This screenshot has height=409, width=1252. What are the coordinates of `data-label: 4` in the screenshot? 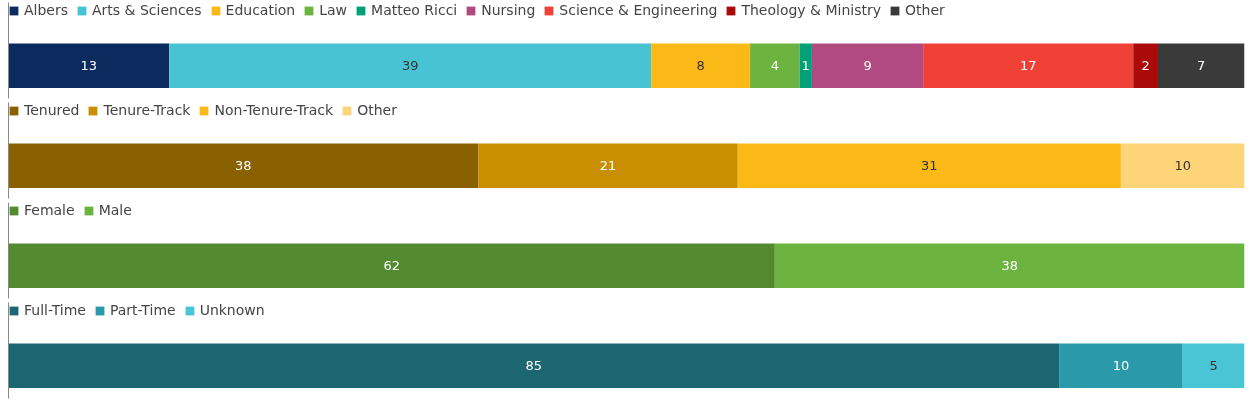 It's located at (774, 66).